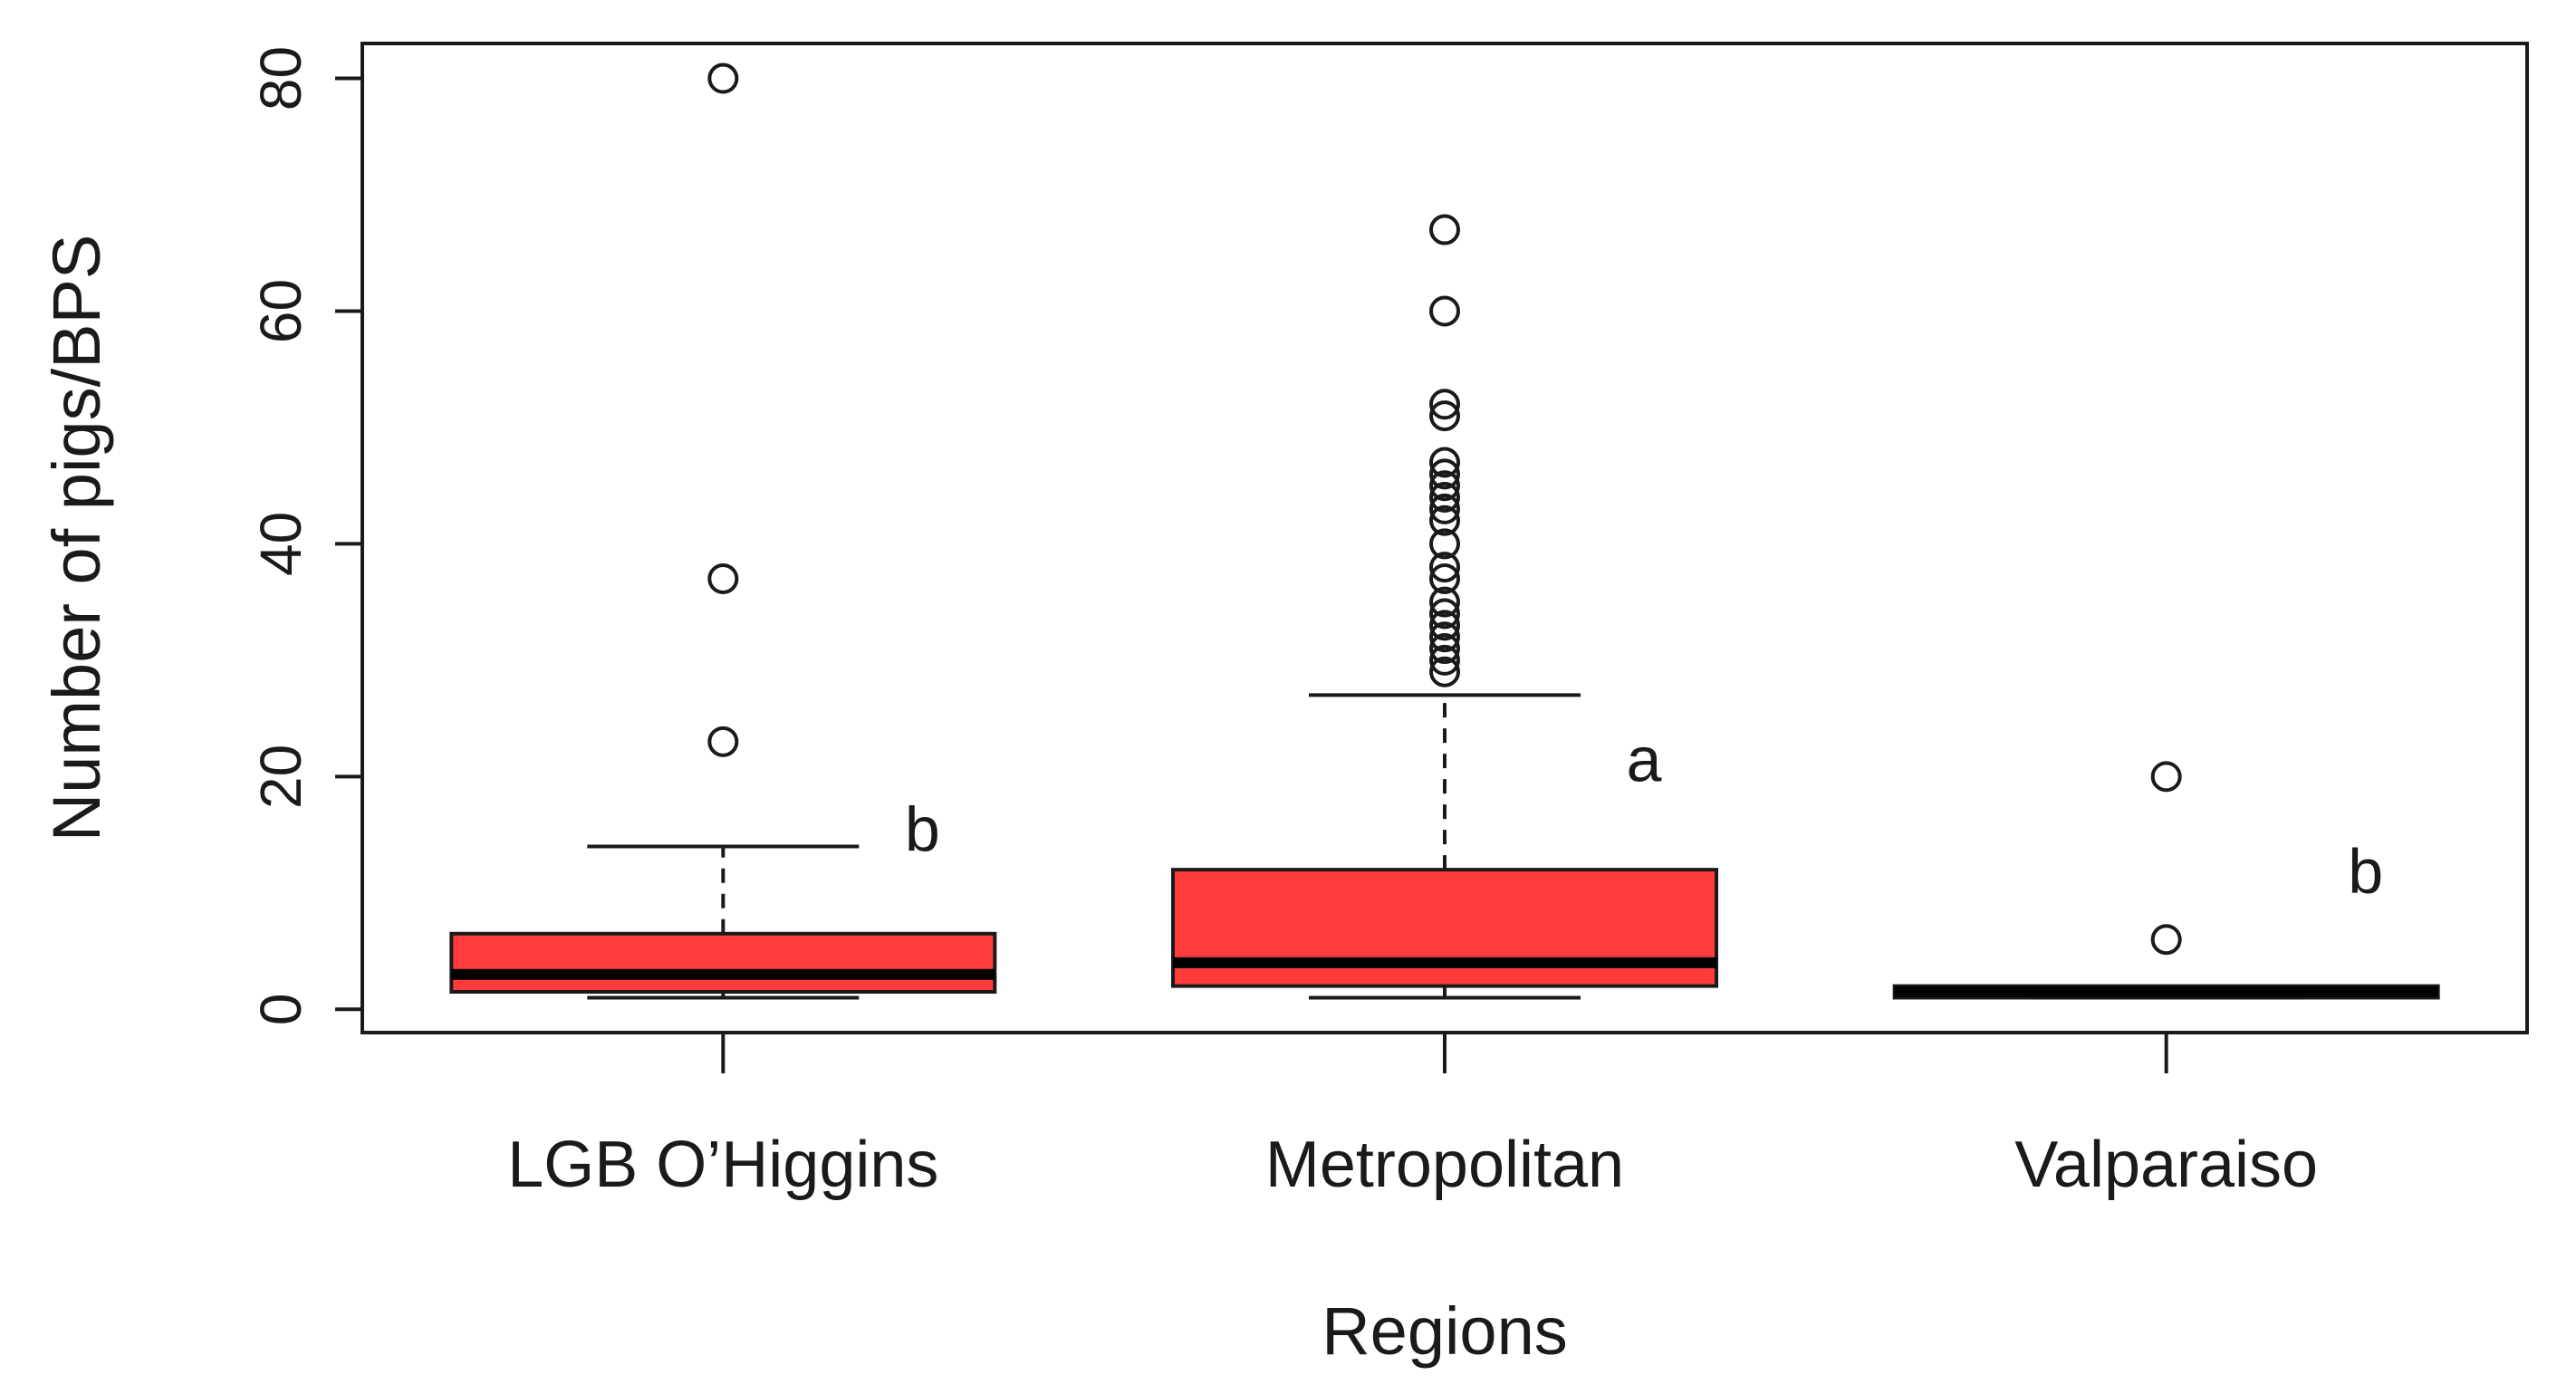 The height and width of the screenshot is (1394, 2576). What do you see at coordinates (76, 538) in the screenshot?
I see `y-axis-title: Number of pigs/BPS` at bounding box center [76, 538].